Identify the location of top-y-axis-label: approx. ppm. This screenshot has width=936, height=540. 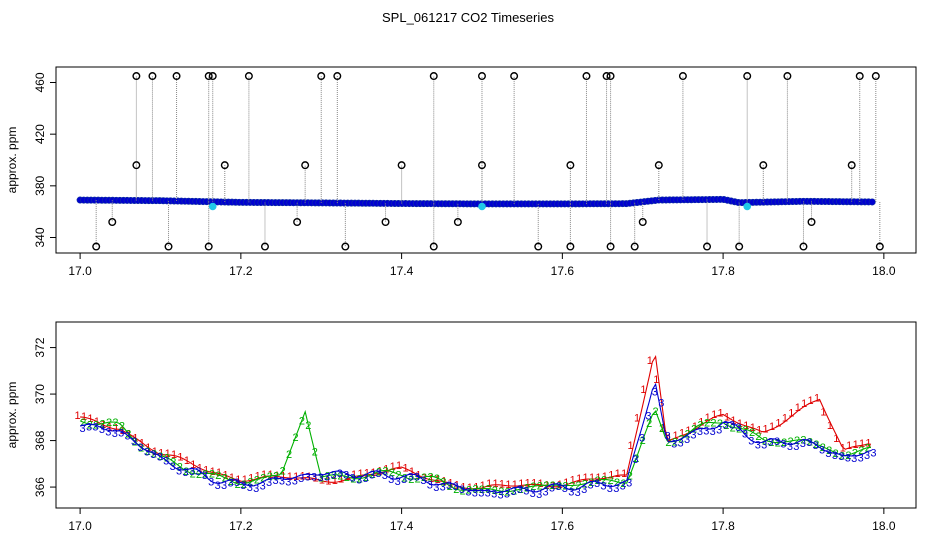
(12, 160).